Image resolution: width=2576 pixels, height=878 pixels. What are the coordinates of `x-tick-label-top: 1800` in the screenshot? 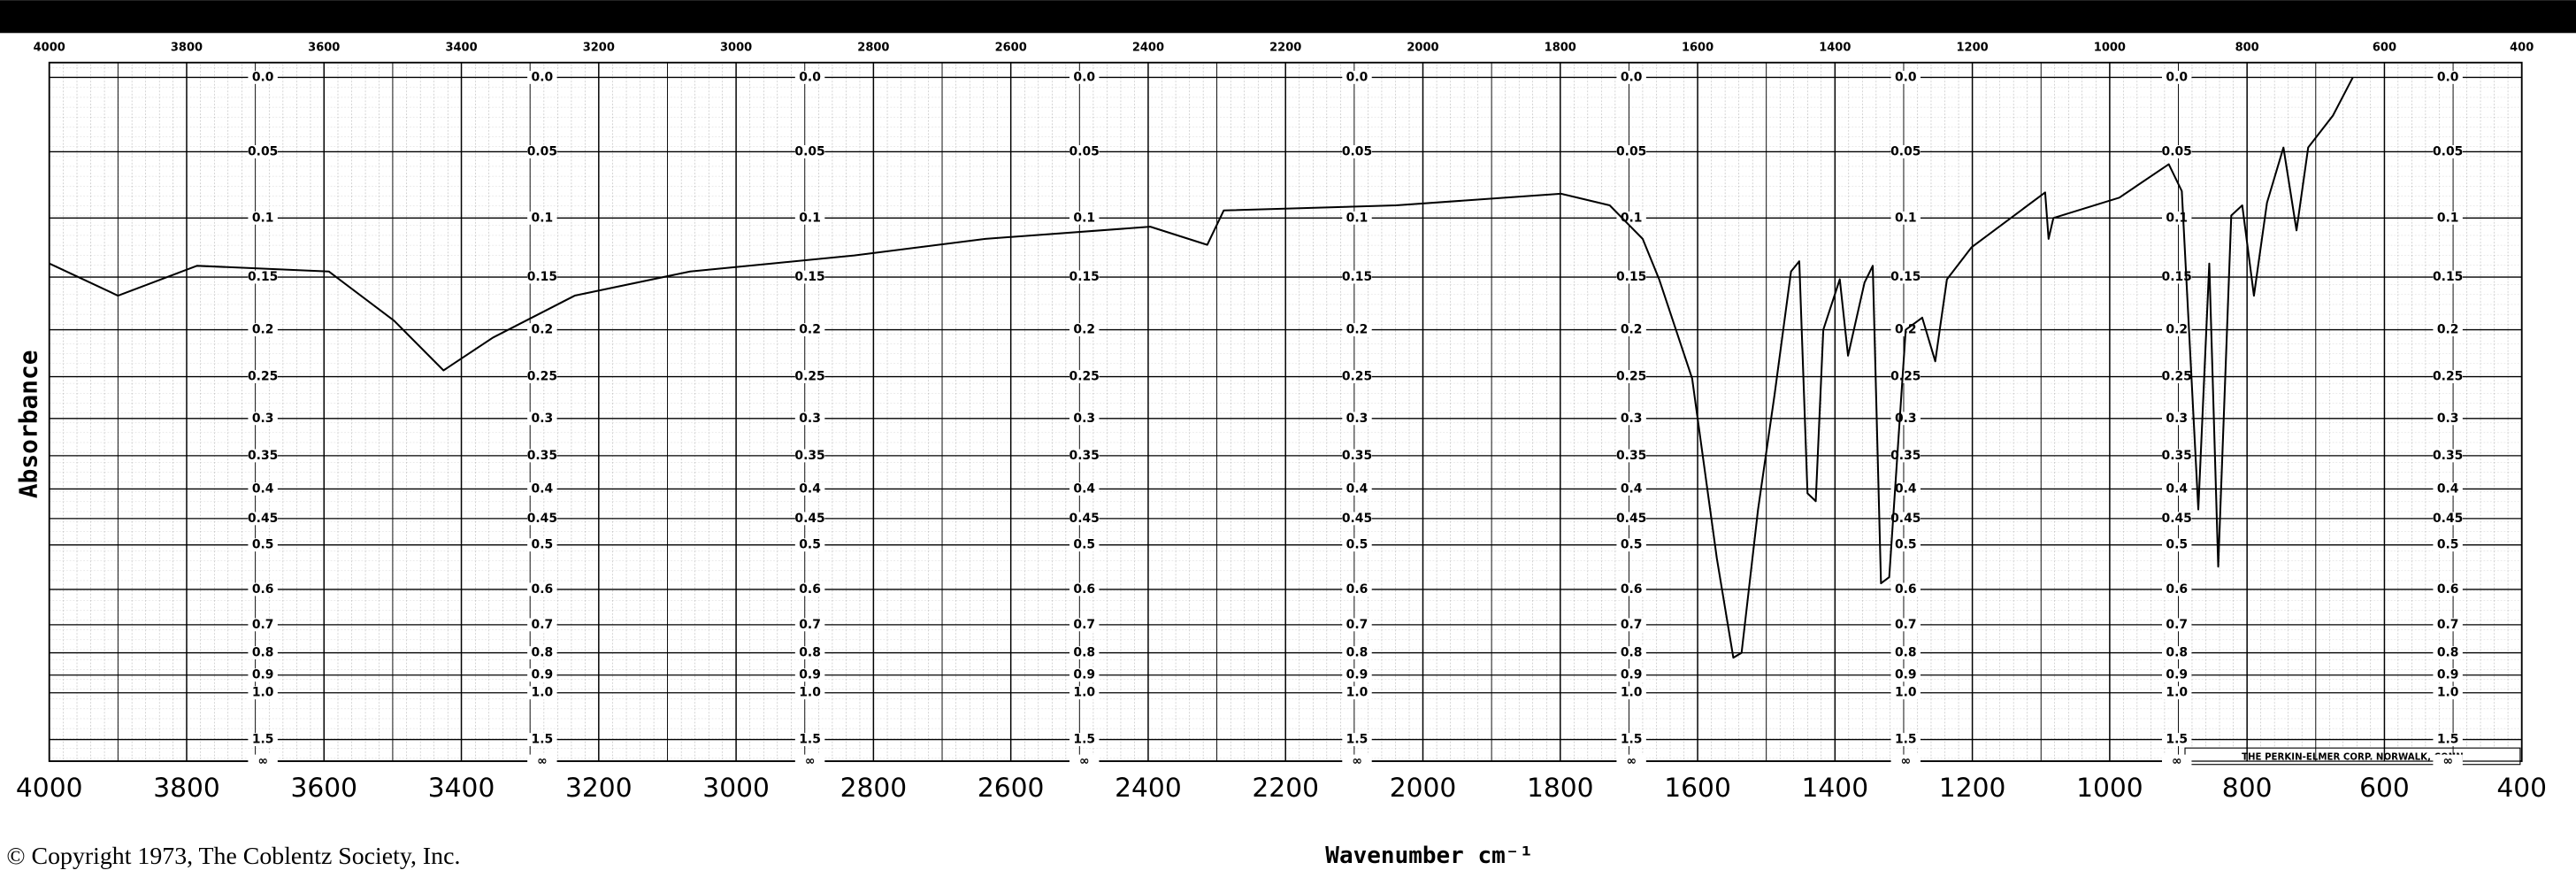 It's located at (1560, 48).